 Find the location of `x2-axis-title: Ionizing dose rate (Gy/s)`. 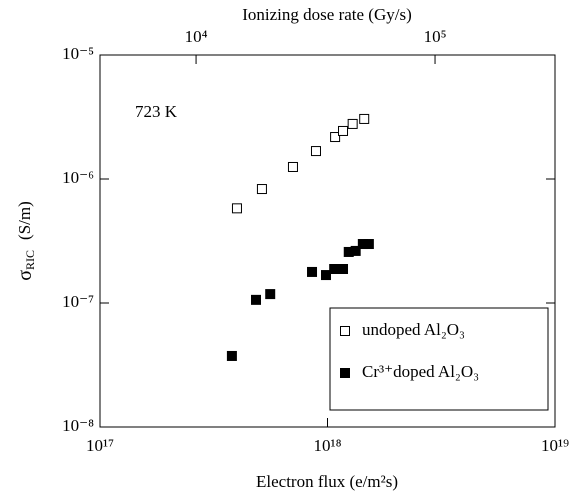

x2-axis-title: Ionizing dose rate (Gy/s) is located at coordinates (326, 14).